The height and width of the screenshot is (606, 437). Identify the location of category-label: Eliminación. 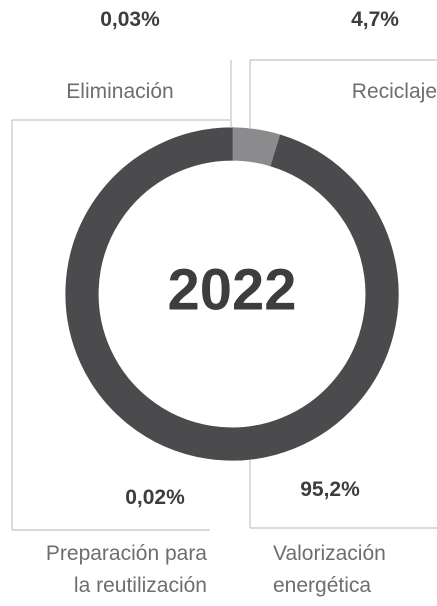
(120, 91).